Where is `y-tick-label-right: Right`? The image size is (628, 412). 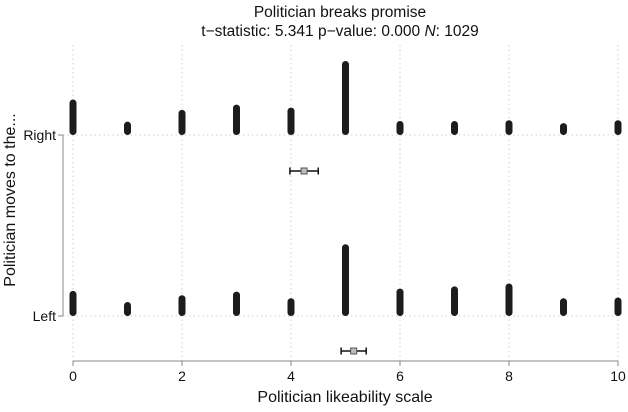
y-tick-label-right: Right is located at coordinates (39, 135).